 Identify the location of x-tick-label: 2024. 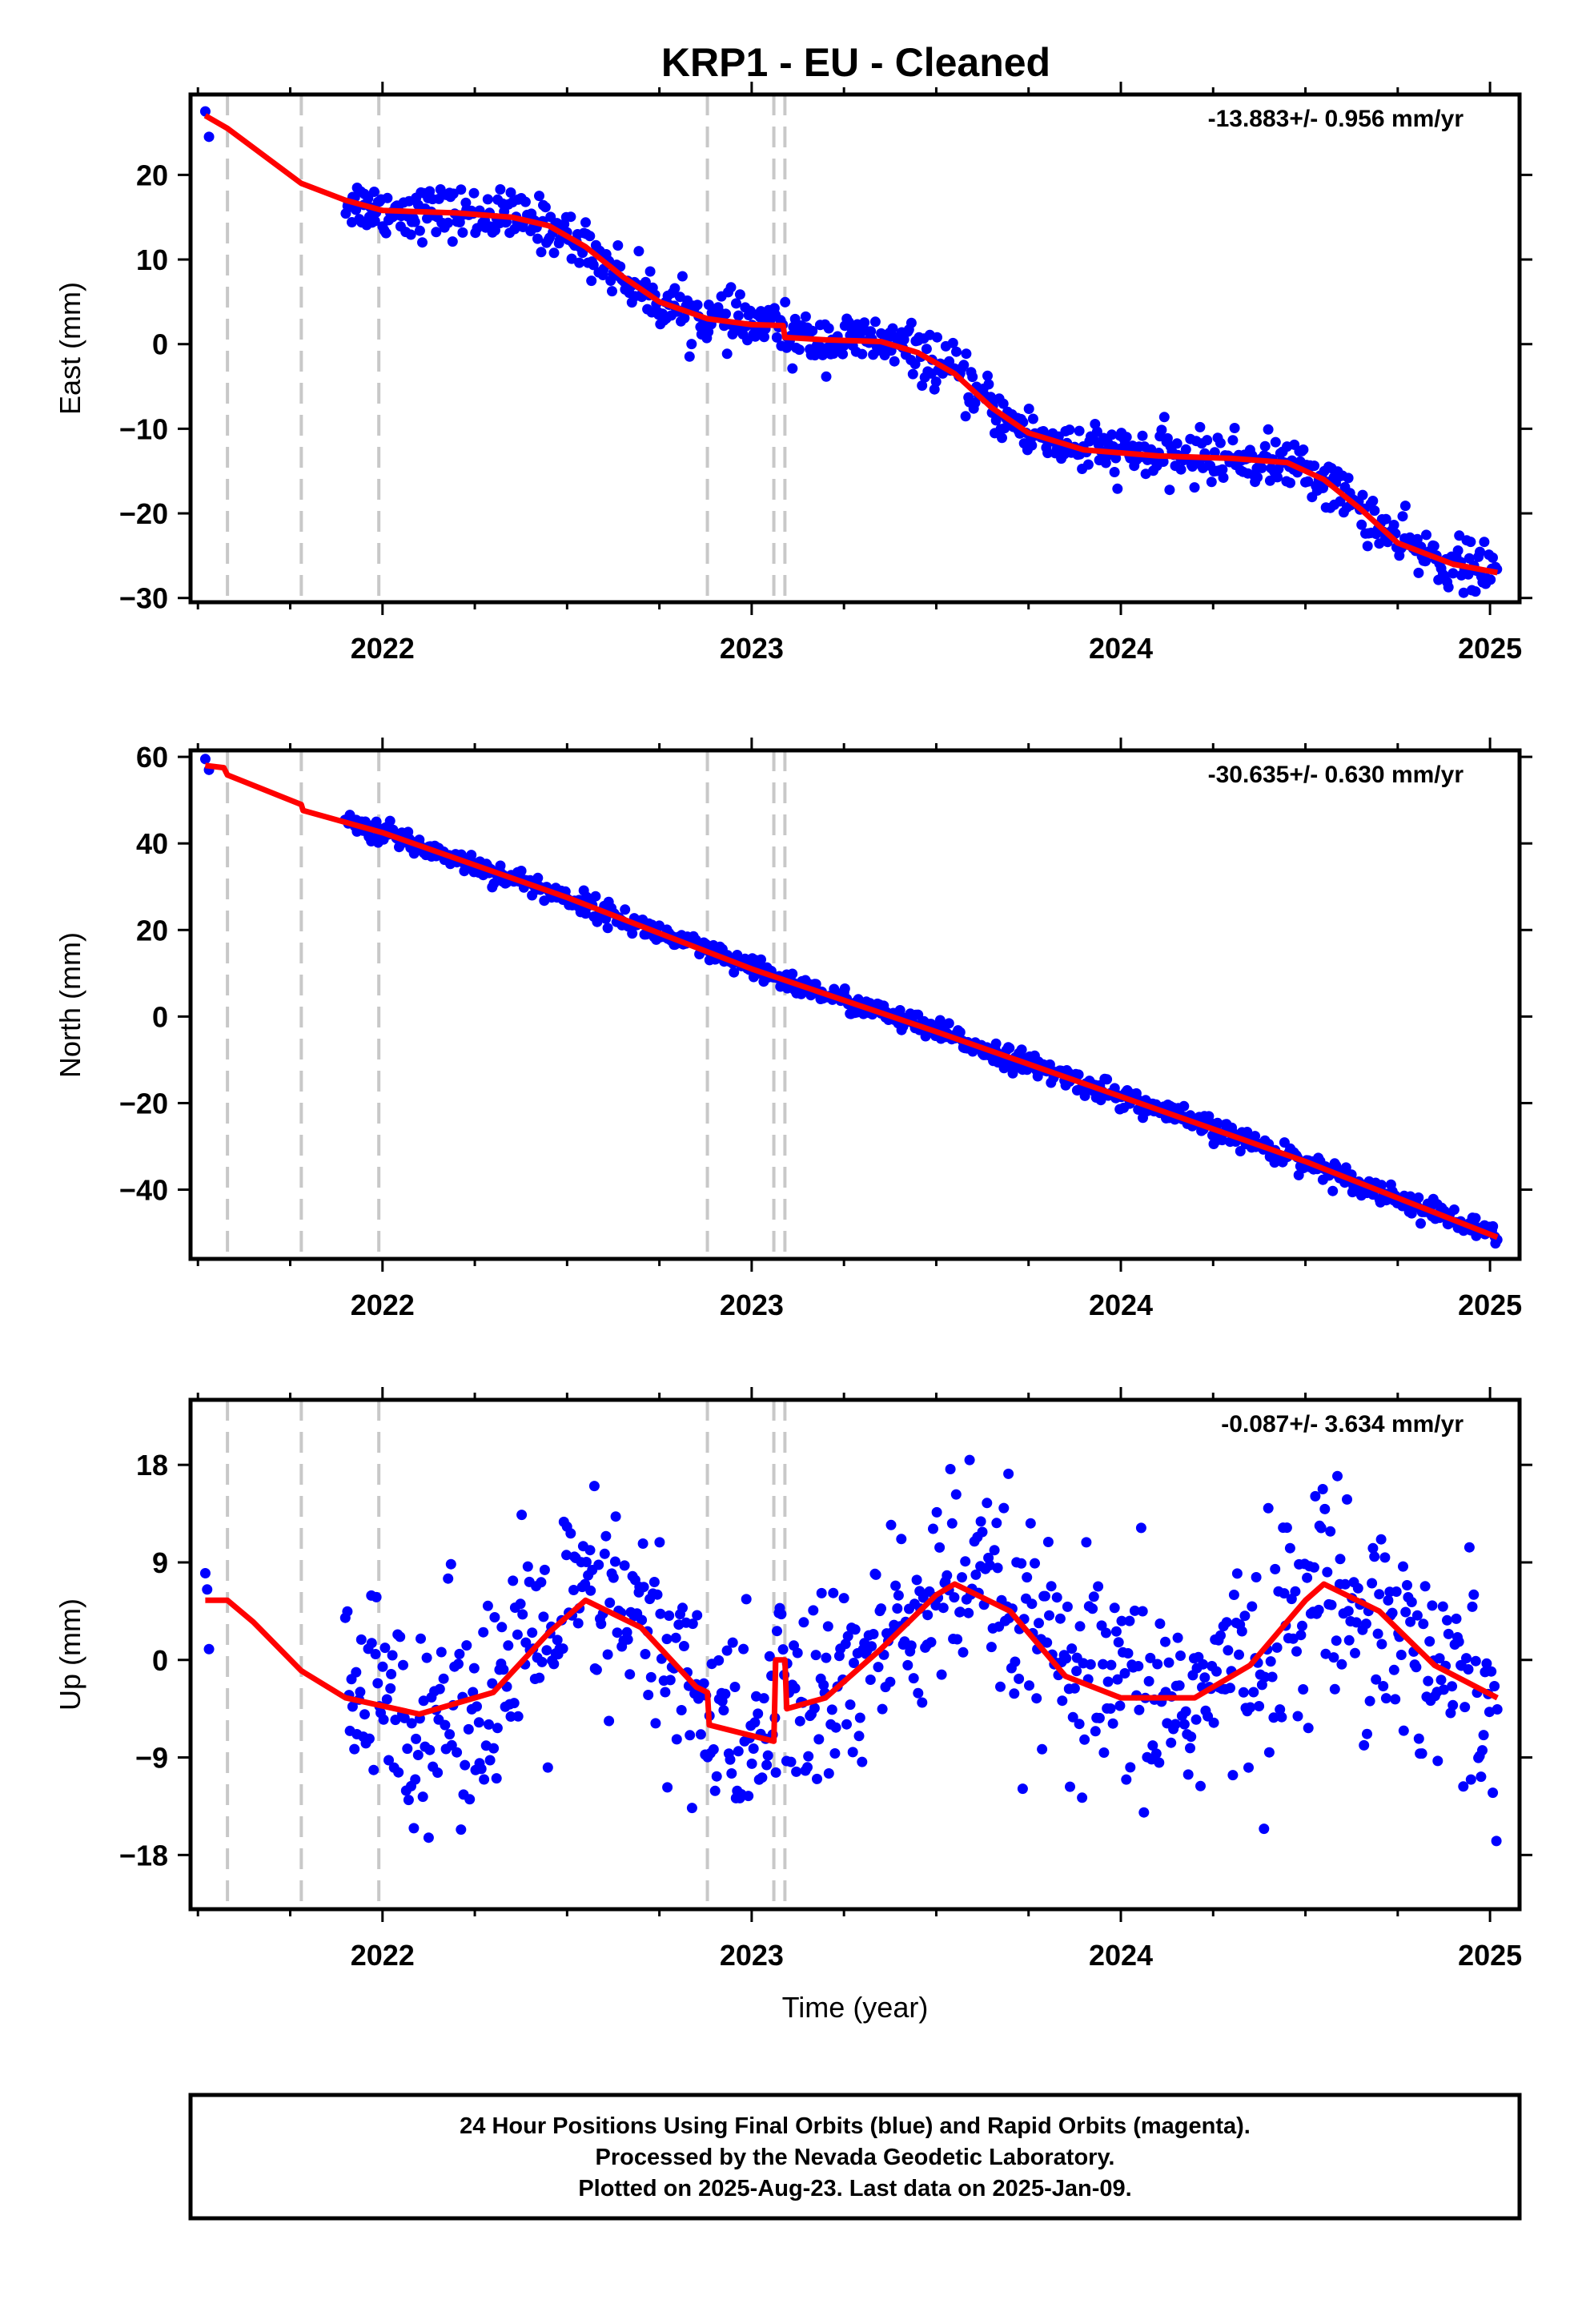
(1121, 1305).